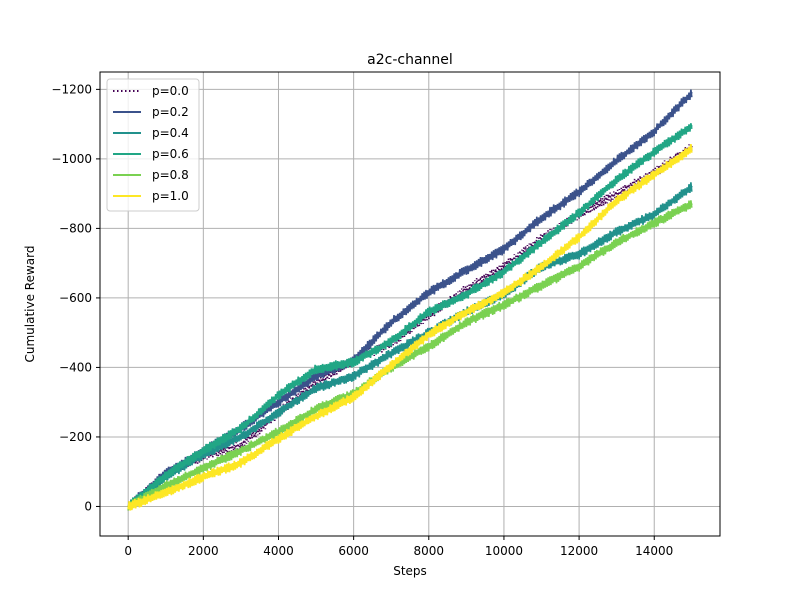 The width and height of the screenshot is (800, 600). What do you see at coordinates (170, 91) in the screenshot?
I see `legend-label: p=0.0` at bounding box center [170, 91].